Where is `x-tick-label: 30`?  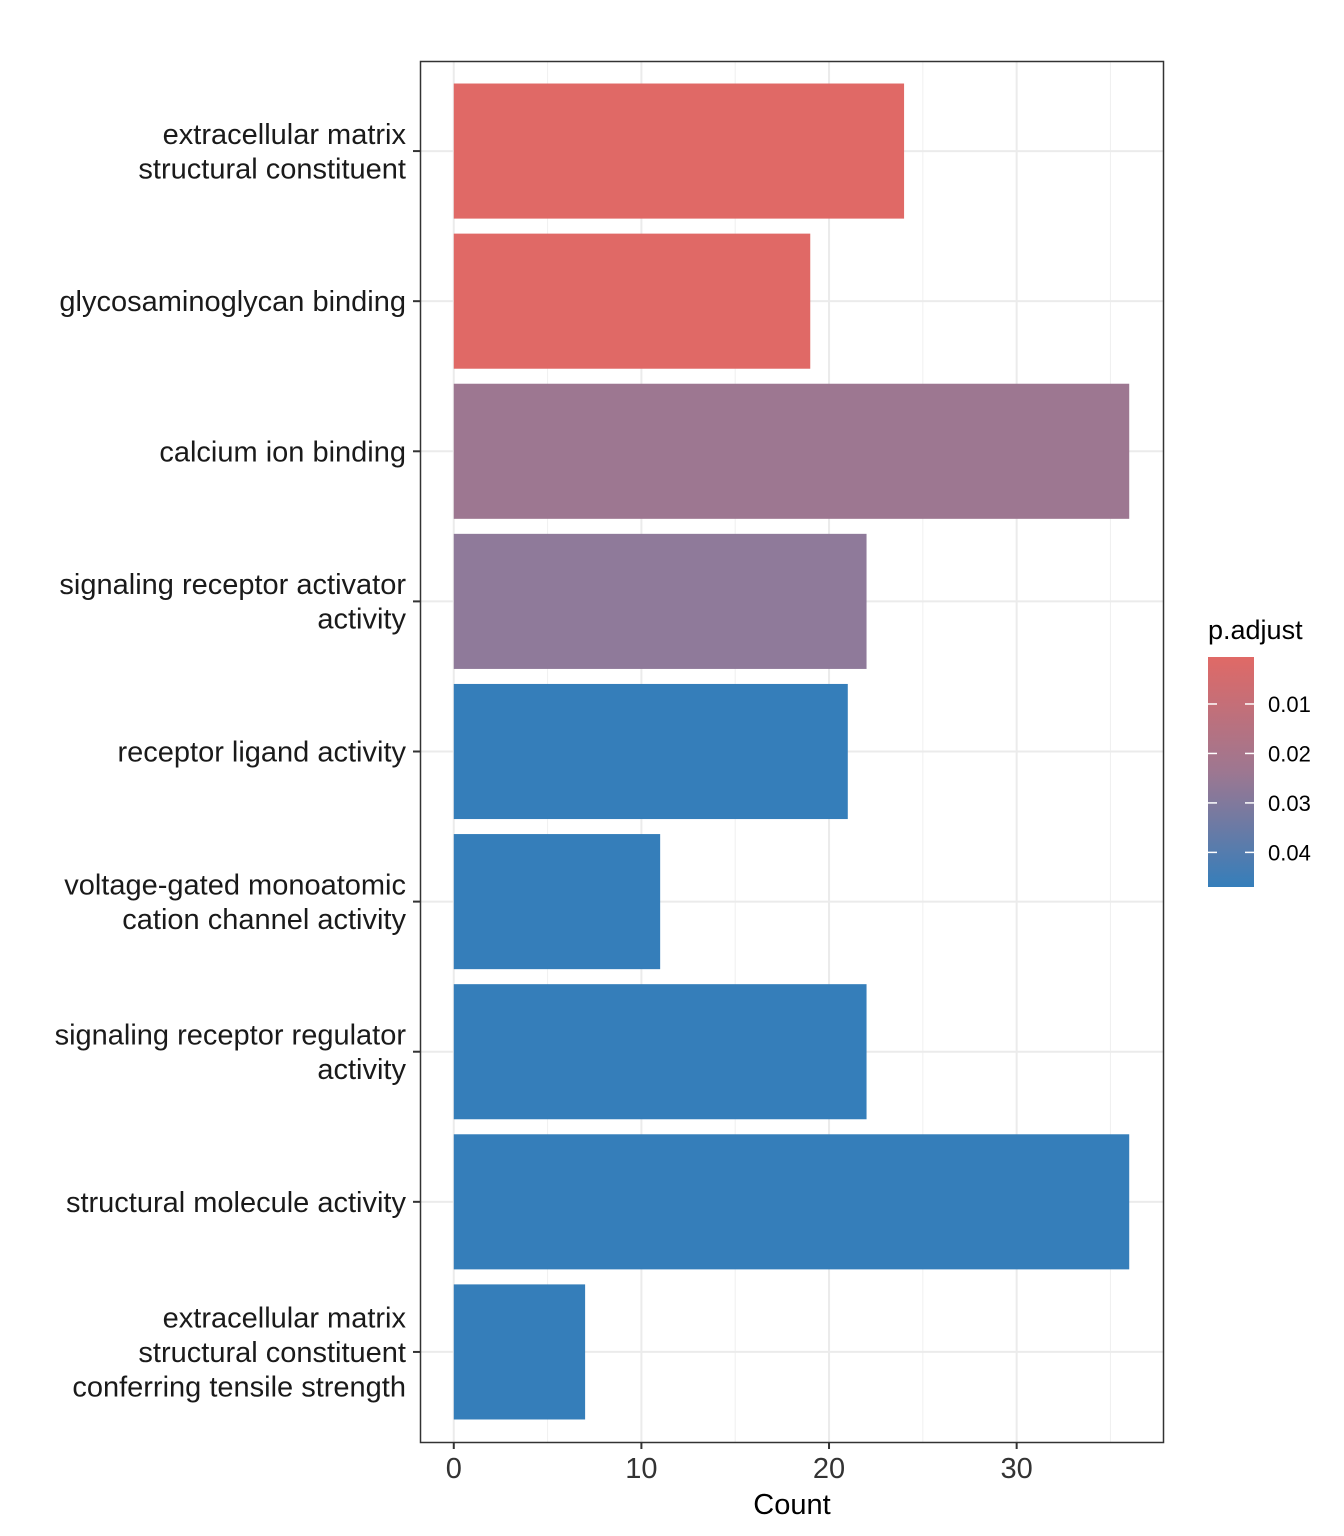 x-tick-label: 30 is located at coordinates (1017, 1469).